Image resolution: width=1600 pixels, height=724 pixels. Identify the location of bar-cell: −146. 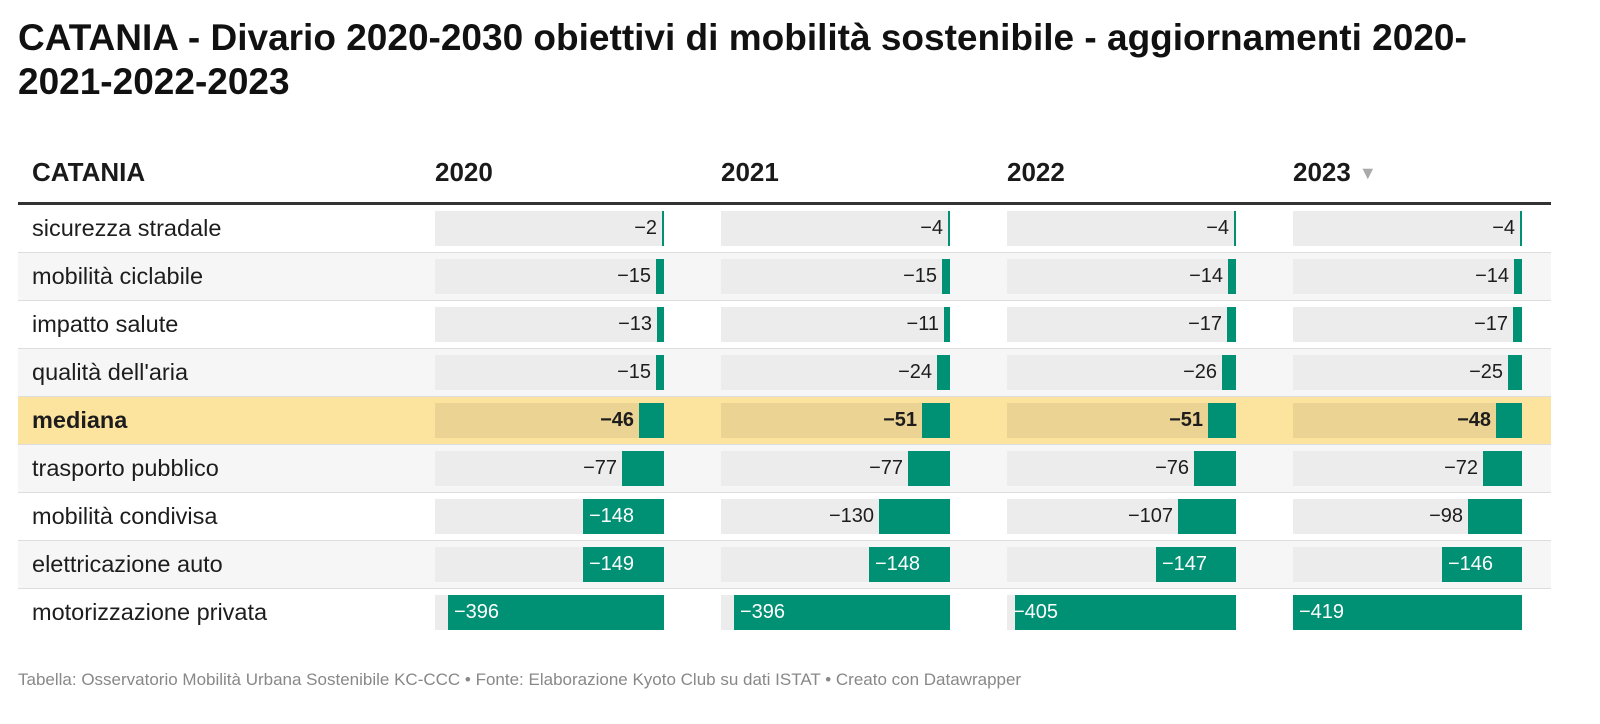
(1407, 564).